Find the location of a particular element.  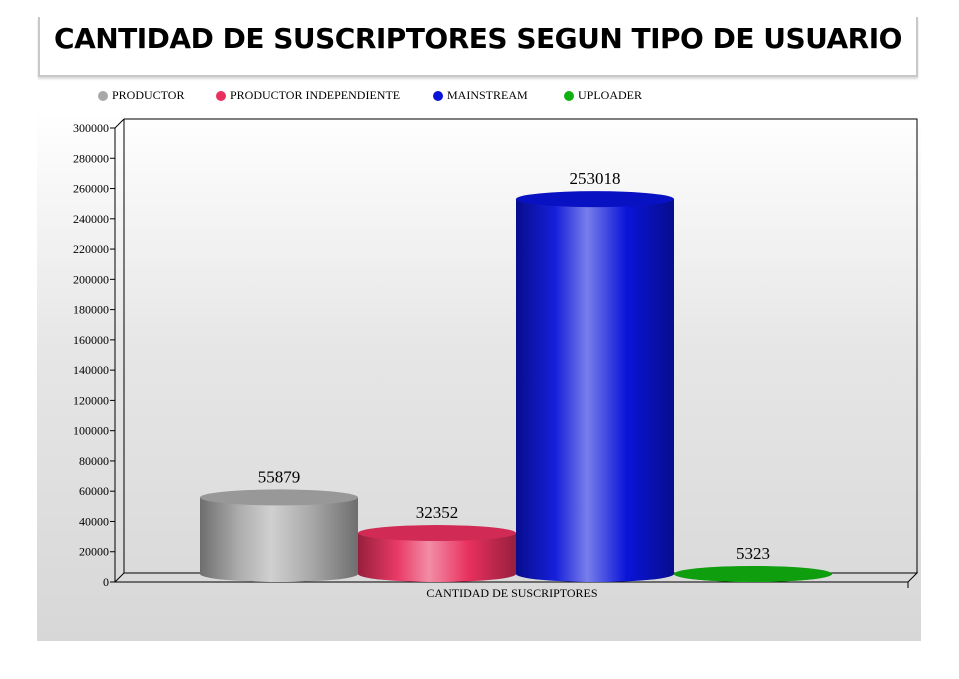

legend-swatch-productor is located at coordinates (103, 96).